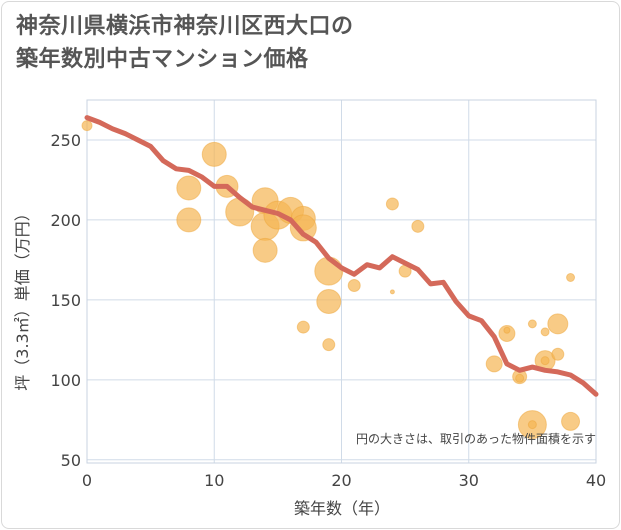 This screenshot has height=530, width=621. What do you see at coordinates (469, 480) in the screenshot?
I see `x-tick-label: 30` at bounding box center [469, 480].